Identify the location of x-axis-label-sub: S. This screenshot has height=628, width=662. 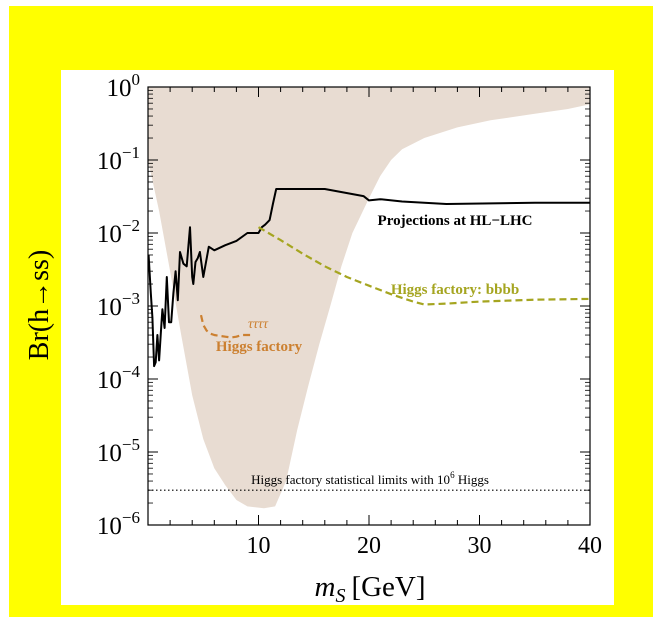
(340, 596).